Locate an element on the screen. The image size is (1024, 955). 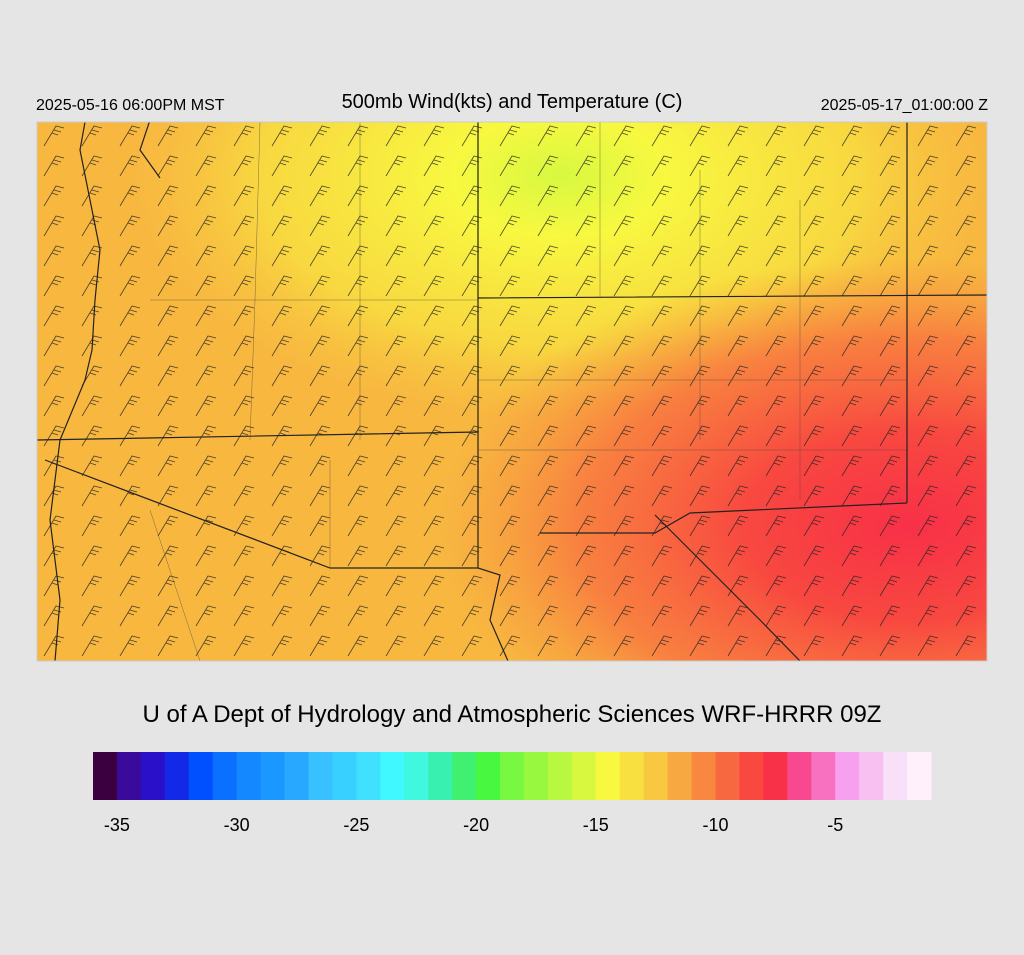
valid-time-utc: 2025-05-17_01:00:00 Z is located at coordinates (904, 105).